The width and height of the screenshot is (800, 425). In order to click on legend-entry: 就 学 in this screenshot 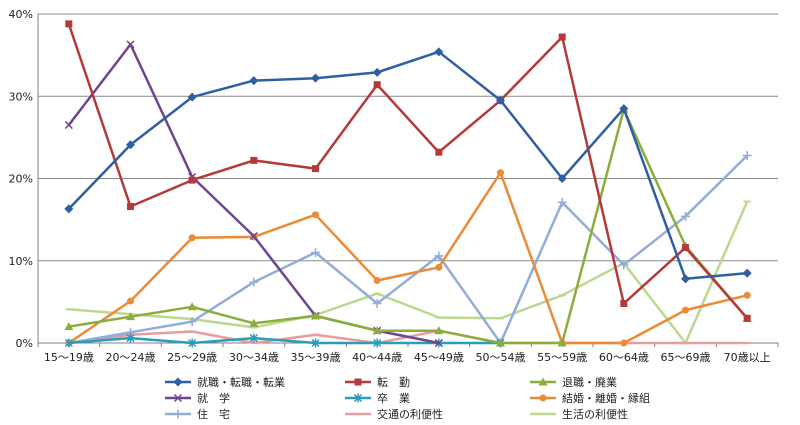, I will do `click(197, 398)`.